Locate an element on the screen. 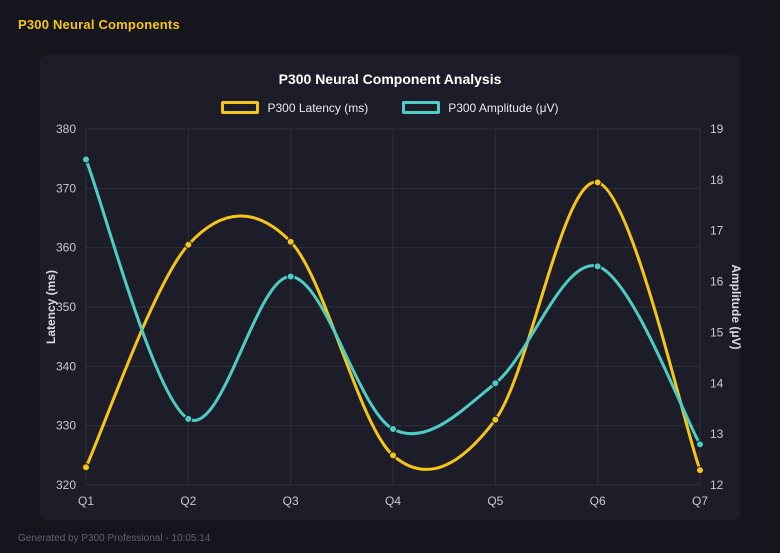  right-axis-tick-label: 13 is located at coordinates (717, 434).